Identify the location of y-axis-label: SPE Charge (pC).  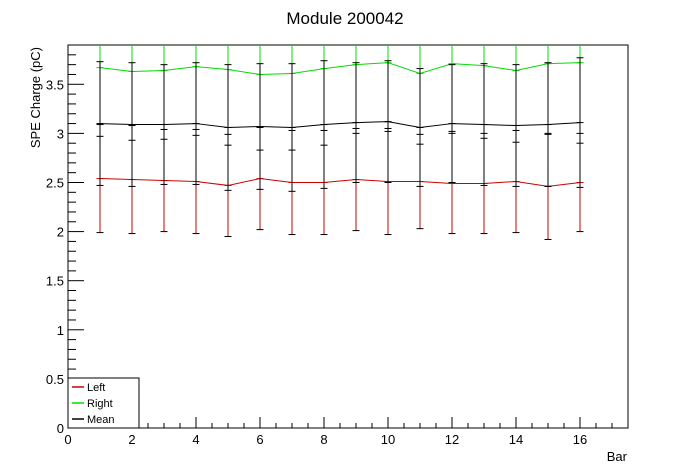
(35, 97).